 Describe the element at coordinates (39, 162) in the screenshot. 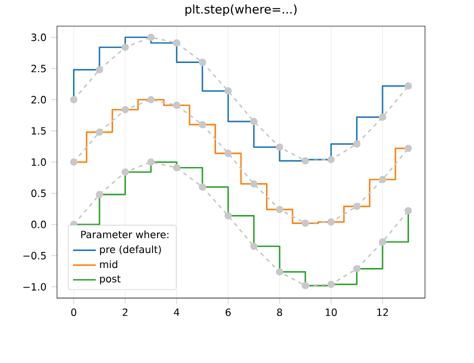

I see `y-tick-label: 1.0` at that location.